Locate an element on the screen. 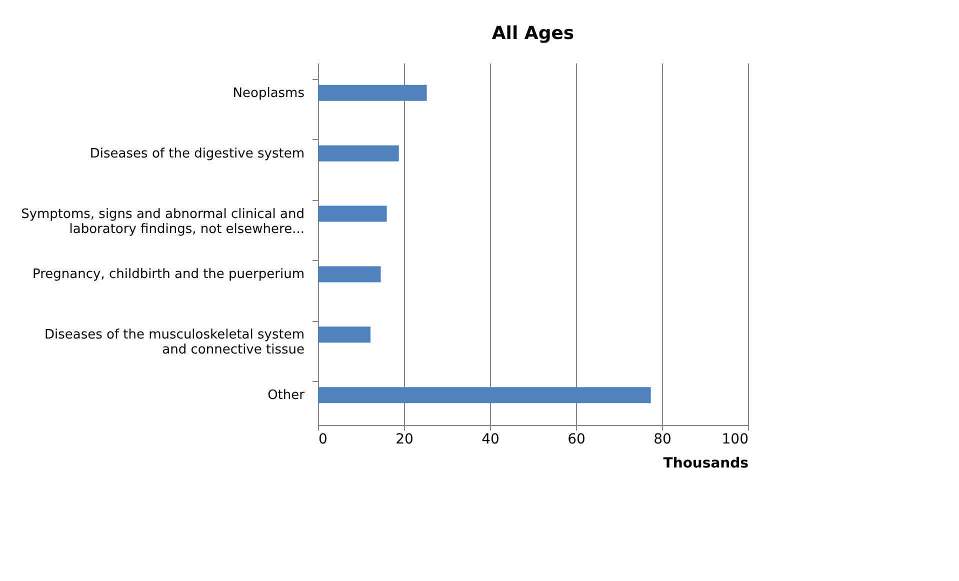 The height and width of the screenshot is (581, 959). x-axis-title: Thousands is located at coordinates (705, 464).